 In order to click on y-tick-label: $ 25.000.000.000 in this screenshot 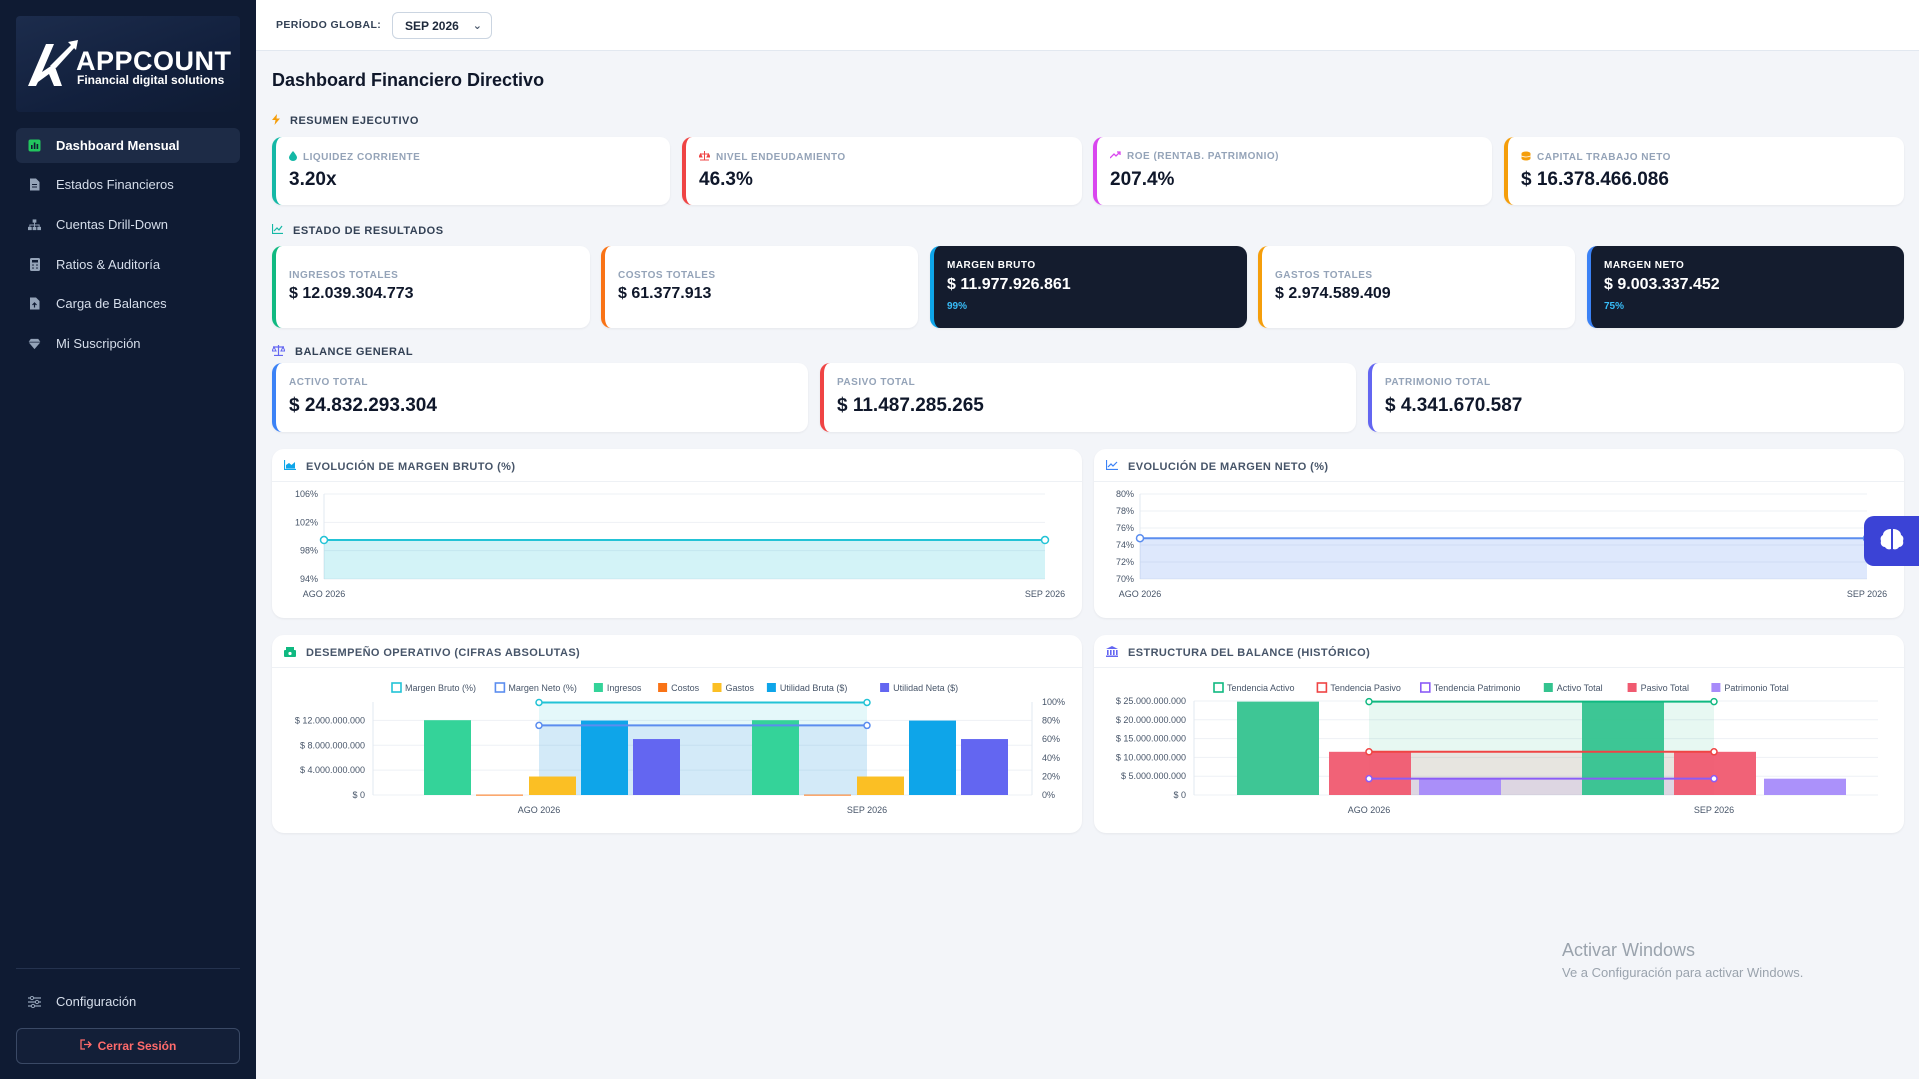, I will do `click(1151, 701)`.